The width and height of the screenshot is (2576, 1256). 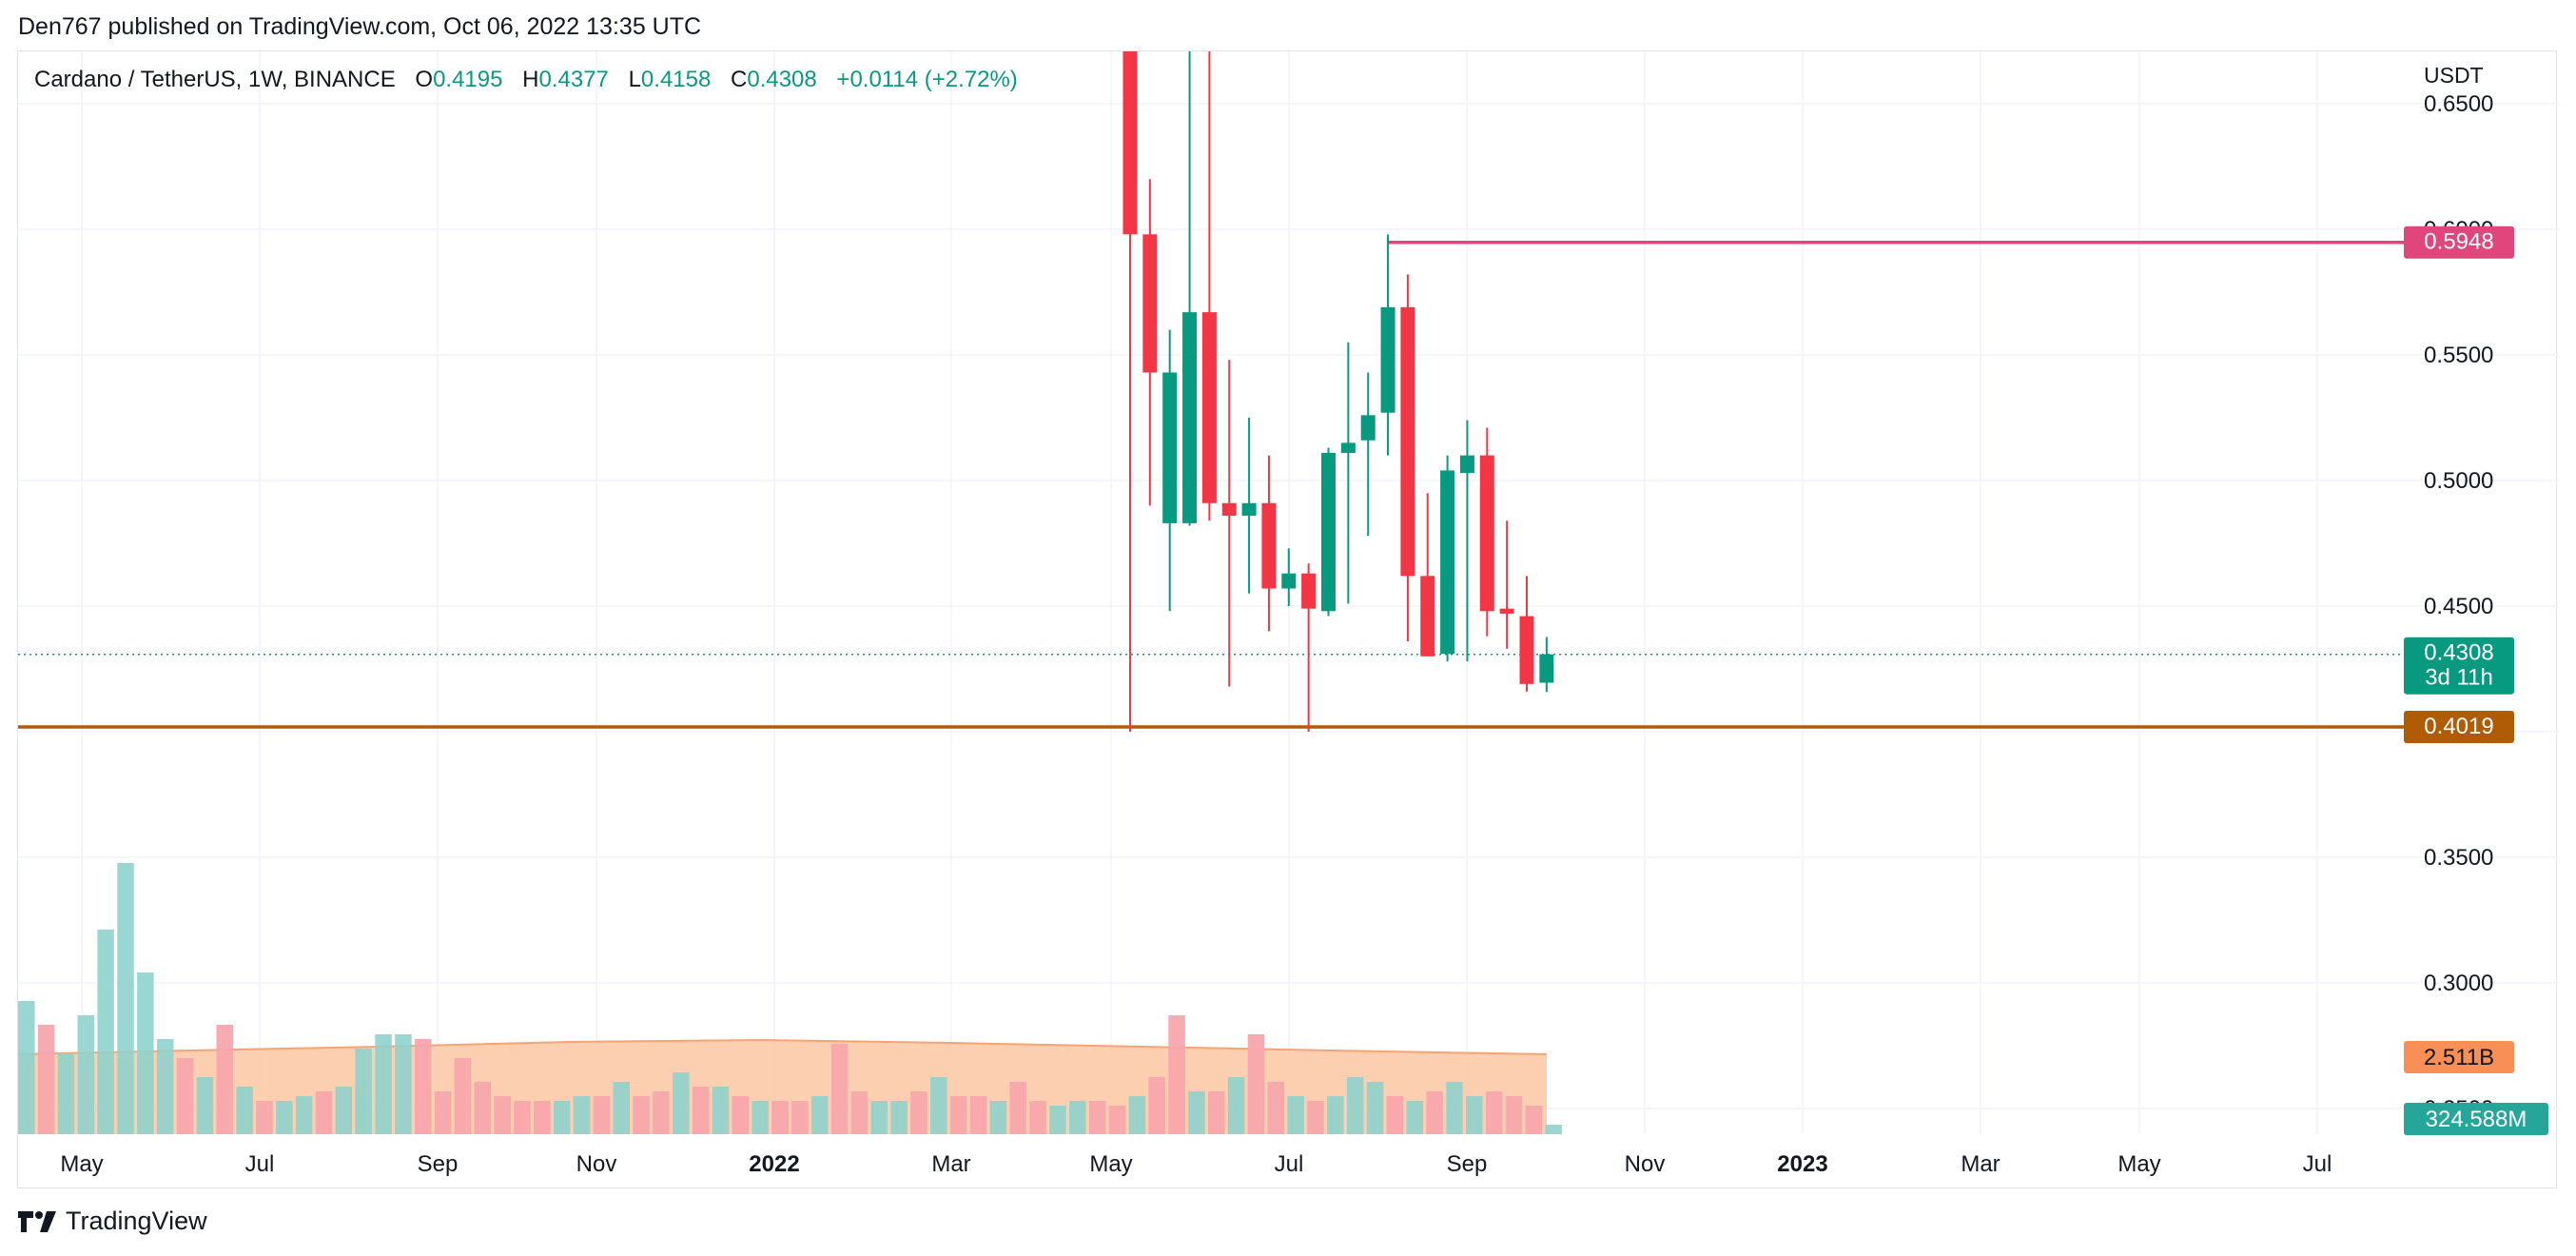 I want to click on legend-low-value: 0.4158, so click(x=676, y=79).